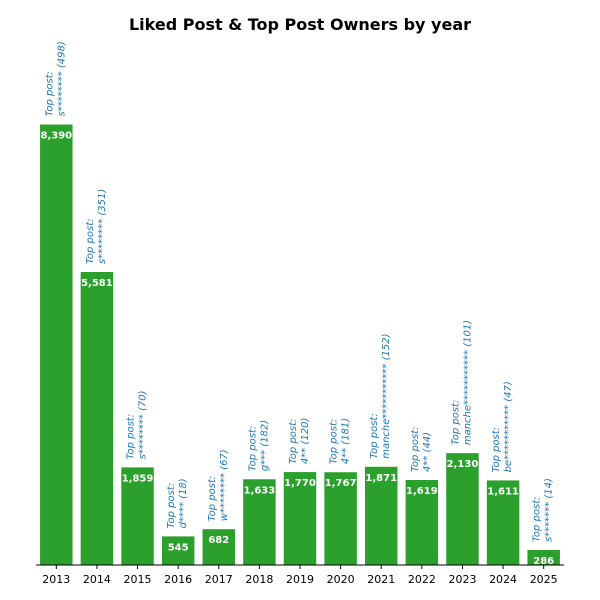  Describe the element at coordinates (467, 382) in the screenshot. I see `annotation-line-2: manche*********** (101)` at that location.